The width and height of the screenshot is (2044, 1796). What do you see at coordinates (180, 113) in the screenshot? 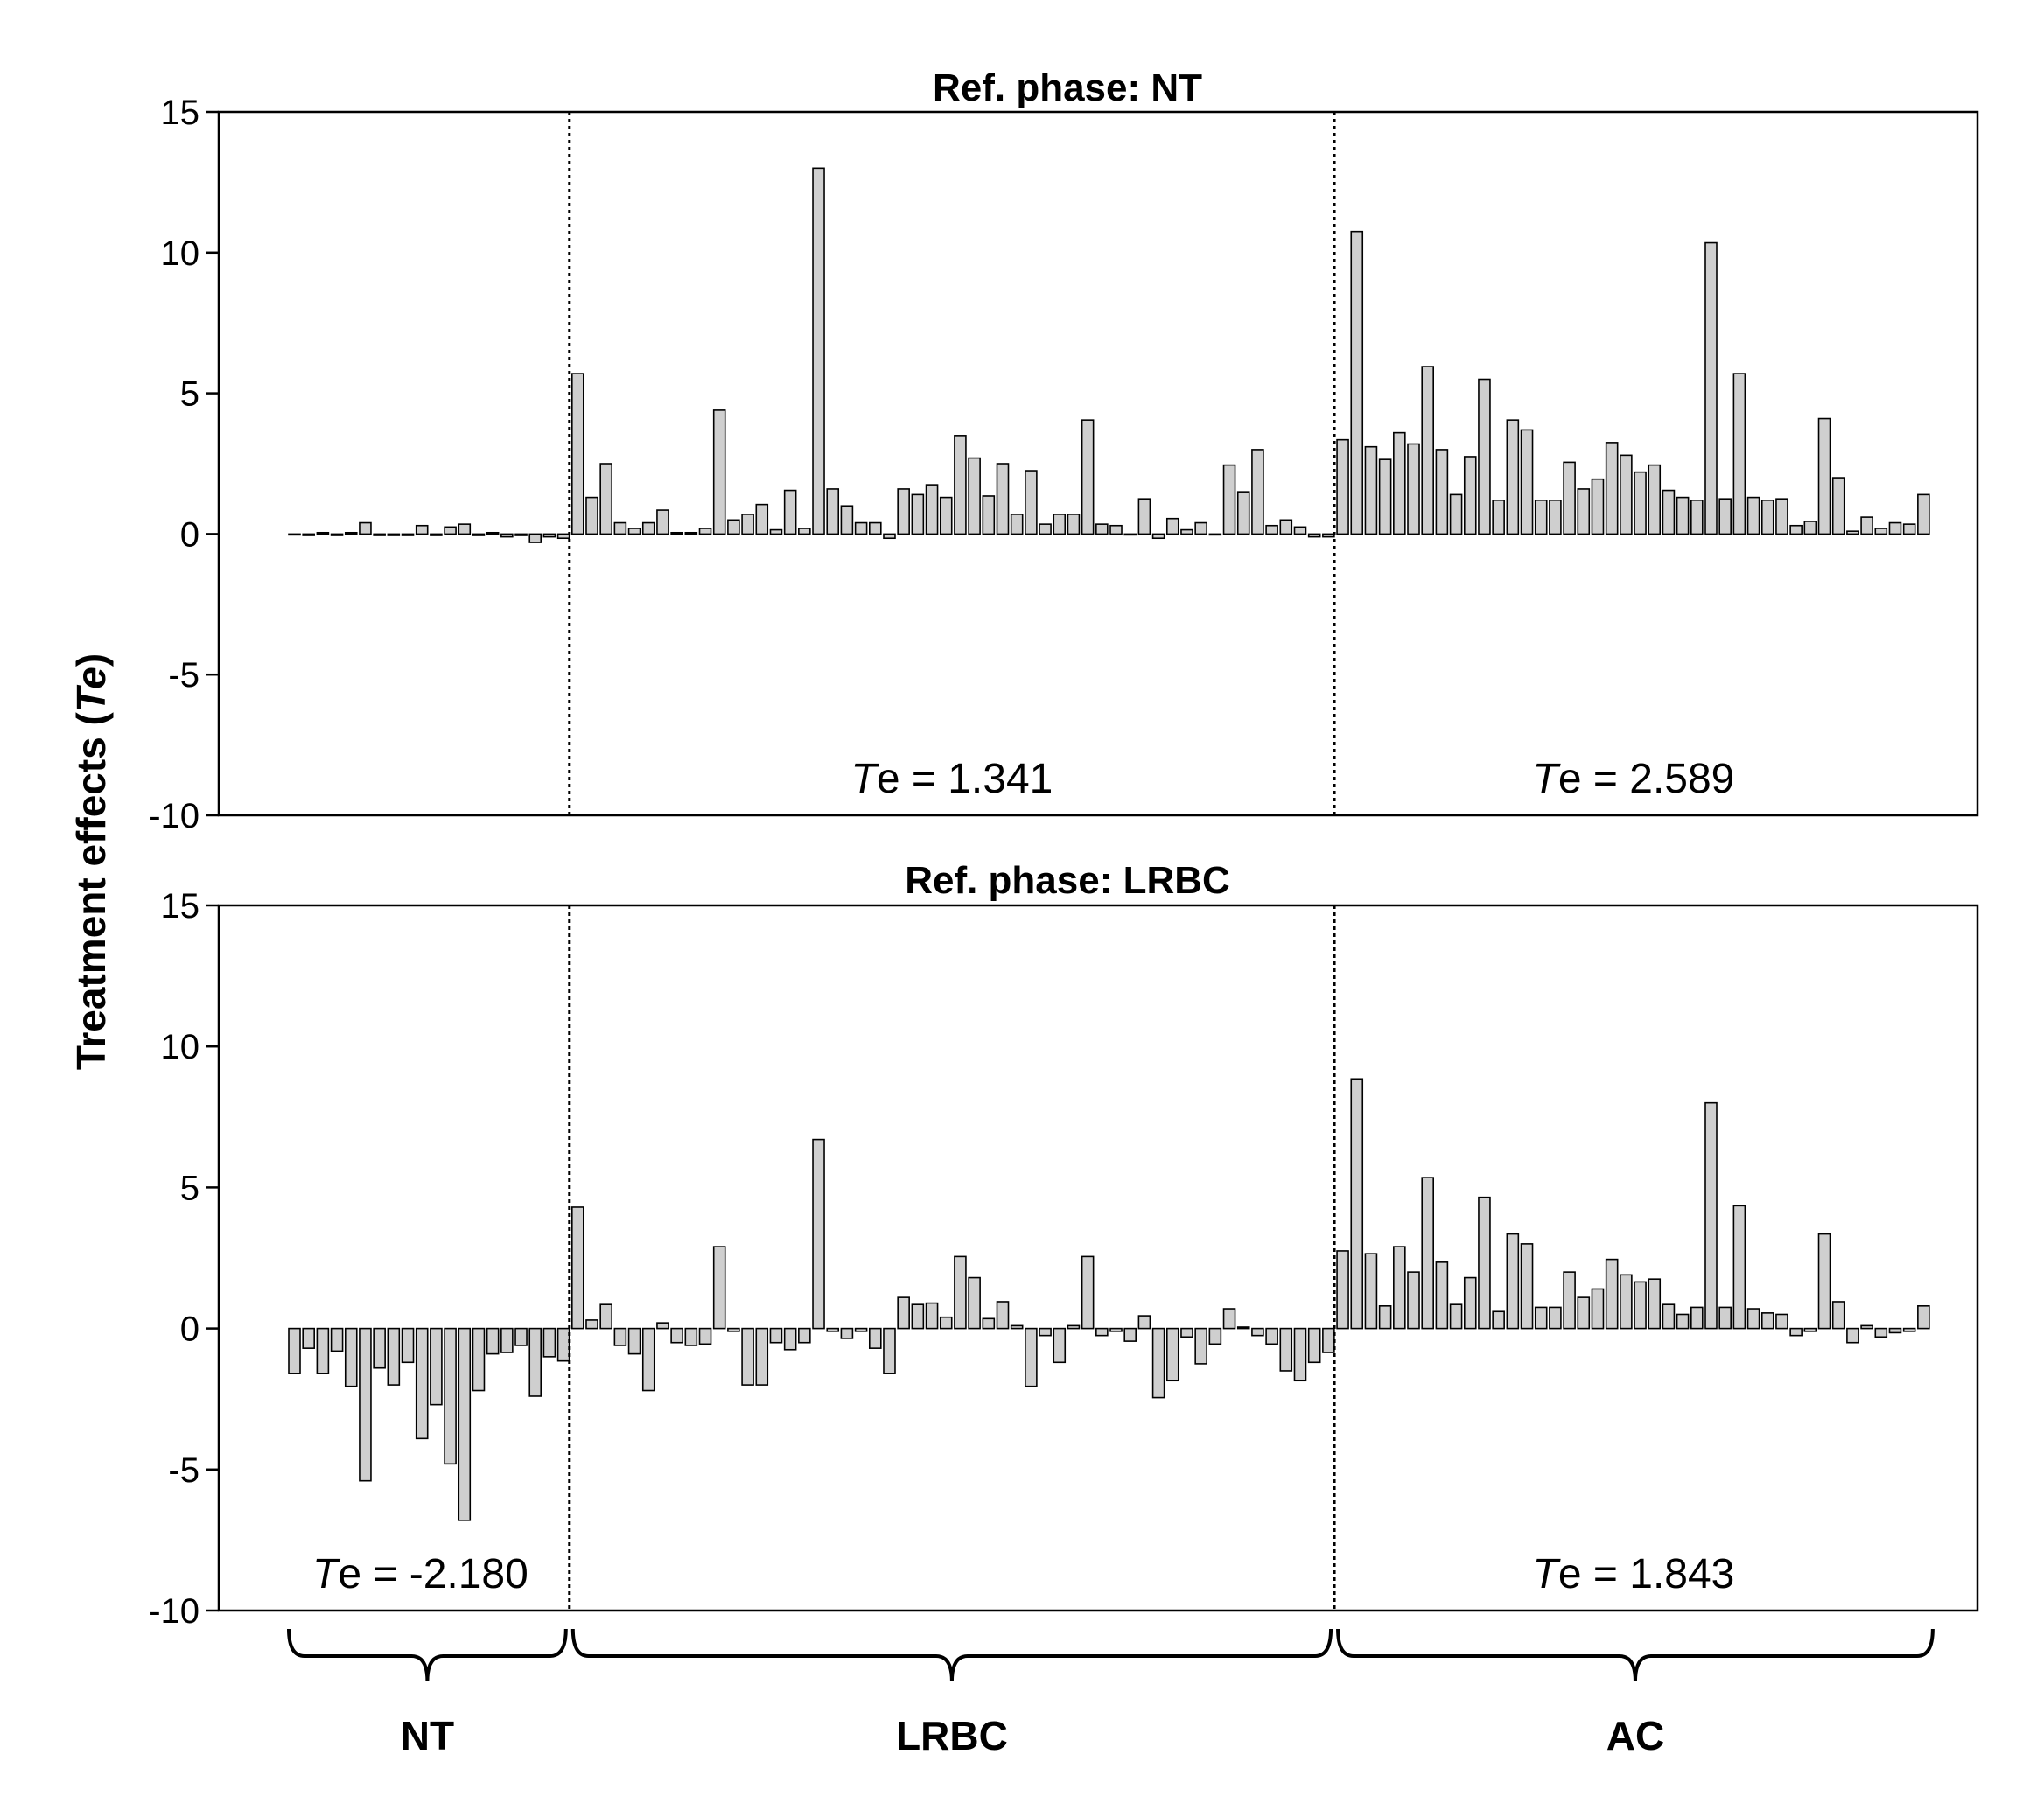
I see `y-tick-label: 15` at bounding box center [180, 113].